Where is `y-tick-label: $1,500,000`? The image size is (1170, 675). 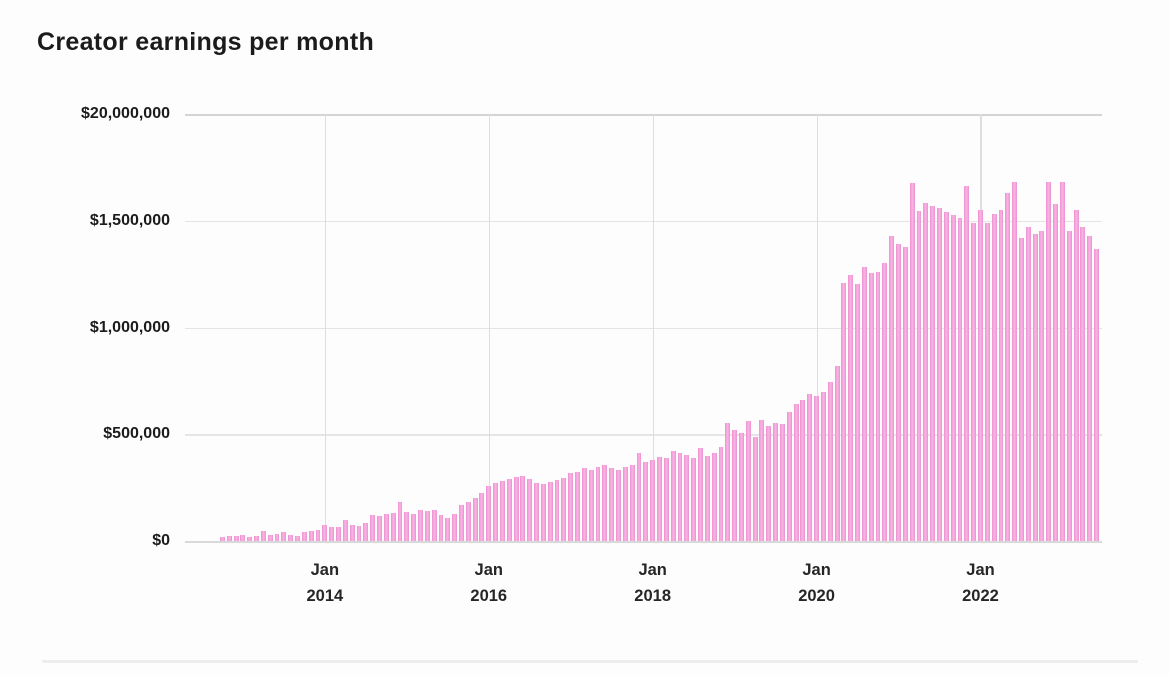 y-tick-label: $1,500,000 is located at coordinates (129, 220).